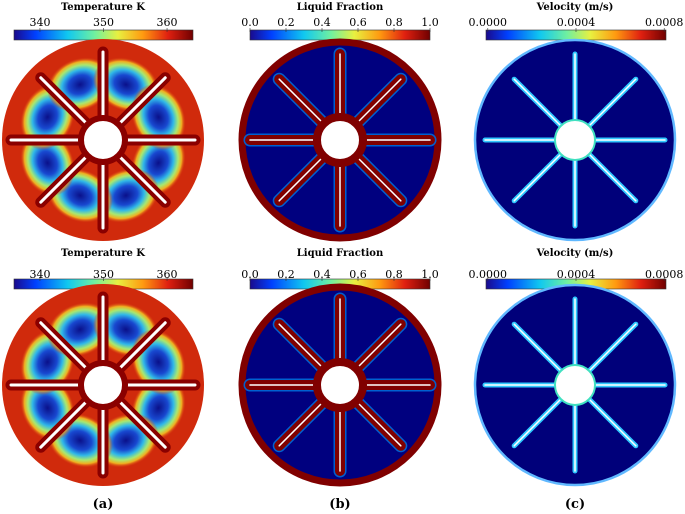 Image resolution: width=685 pixels, height=514 pixels. What do you see at coordinates (103, 504) in the screenshot?
I see `panel-label: (a)` at bounding box center [103, 504].